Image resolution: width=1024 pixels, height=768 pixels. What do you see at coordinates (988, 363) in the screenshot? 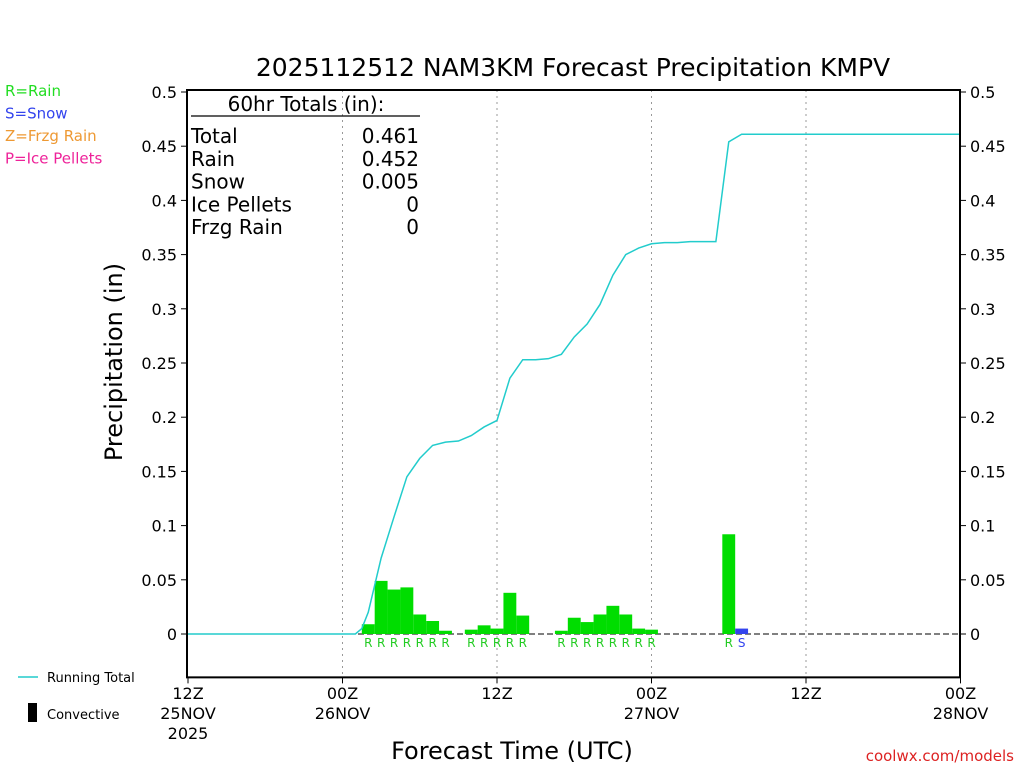
I see `y-tick-label-right: 0.25` at bounding box center [988, 363].